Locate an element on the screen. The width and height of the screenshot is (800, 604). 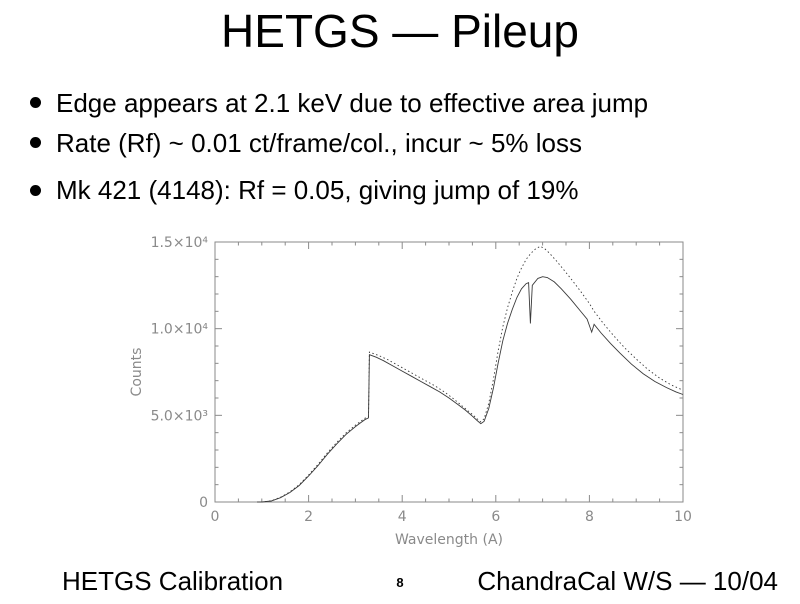
svg-text: 4 is located at coordinates (402, 517).